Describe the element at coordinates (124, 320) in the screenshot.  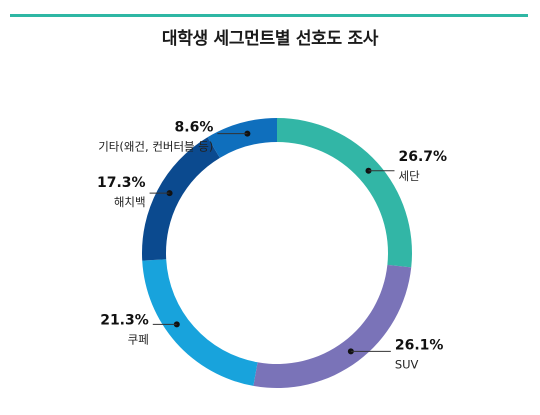
I see `slice-value-label: 21.3%` at that location.